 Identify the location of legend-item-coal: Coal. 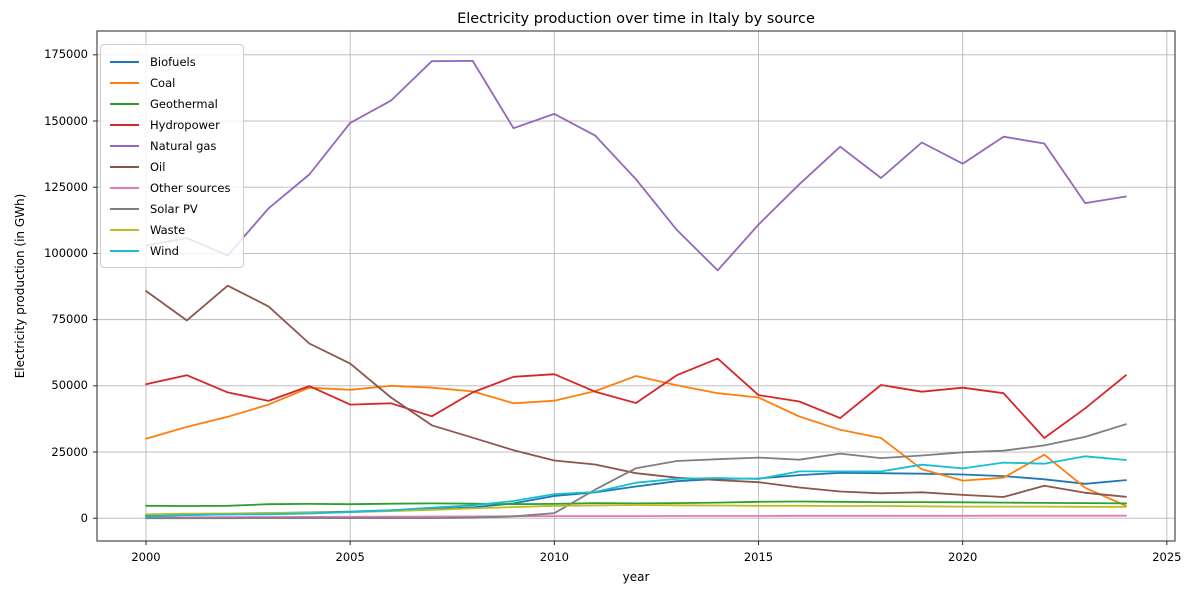
(170, 82).